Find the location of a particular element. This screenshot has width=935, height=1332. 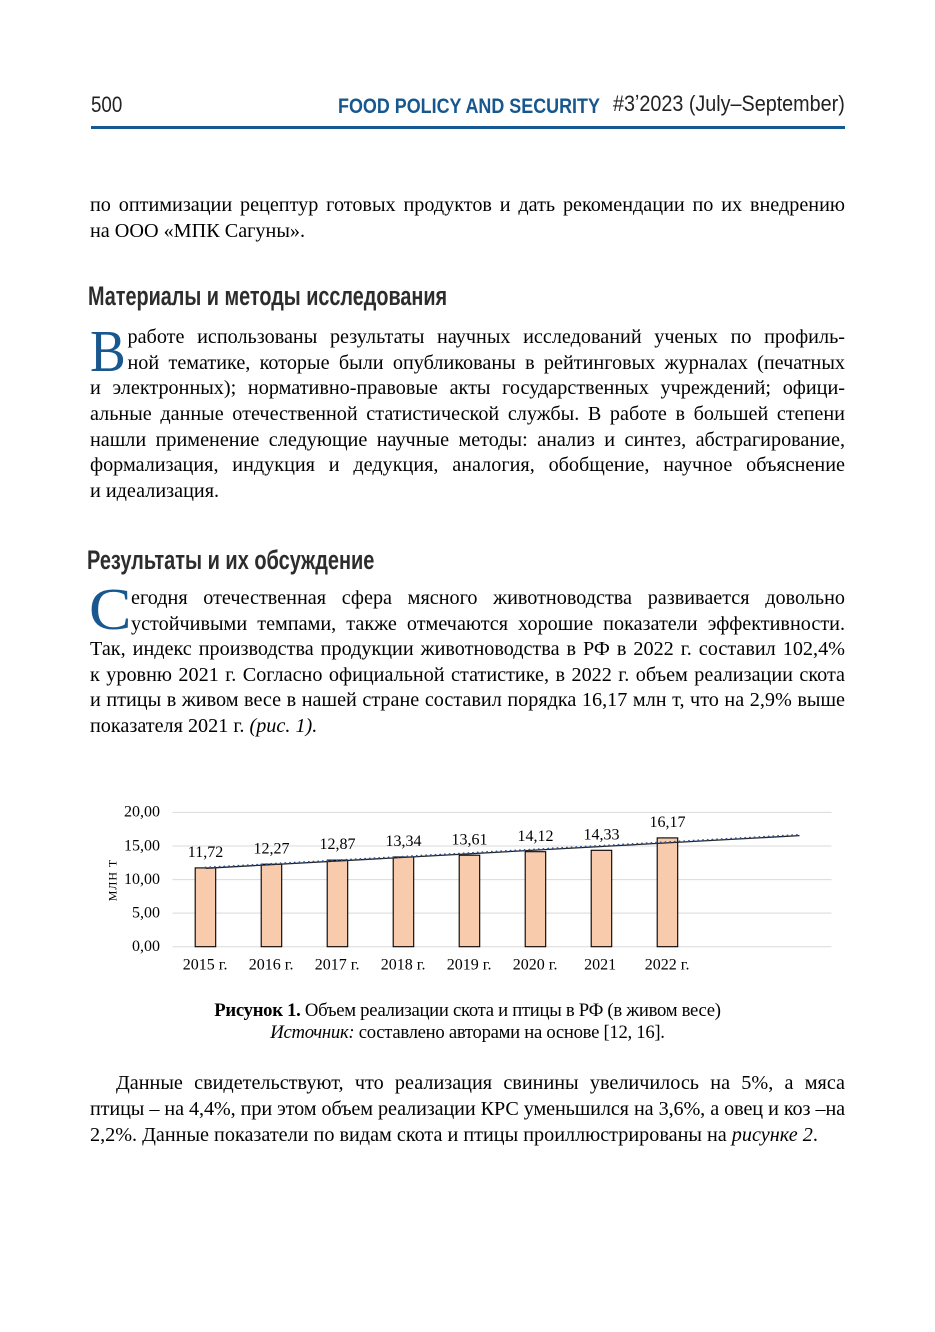

svg-text: 2019 г. is located at coordinates (469, 965).